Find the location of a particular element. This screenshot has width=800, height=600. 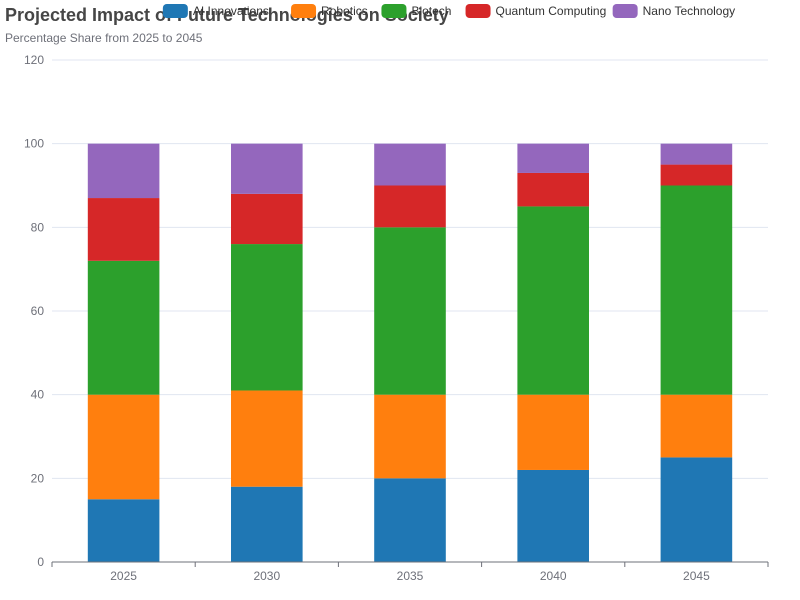

legend-item: Quantum Computing is located at coordinates (536, 11).